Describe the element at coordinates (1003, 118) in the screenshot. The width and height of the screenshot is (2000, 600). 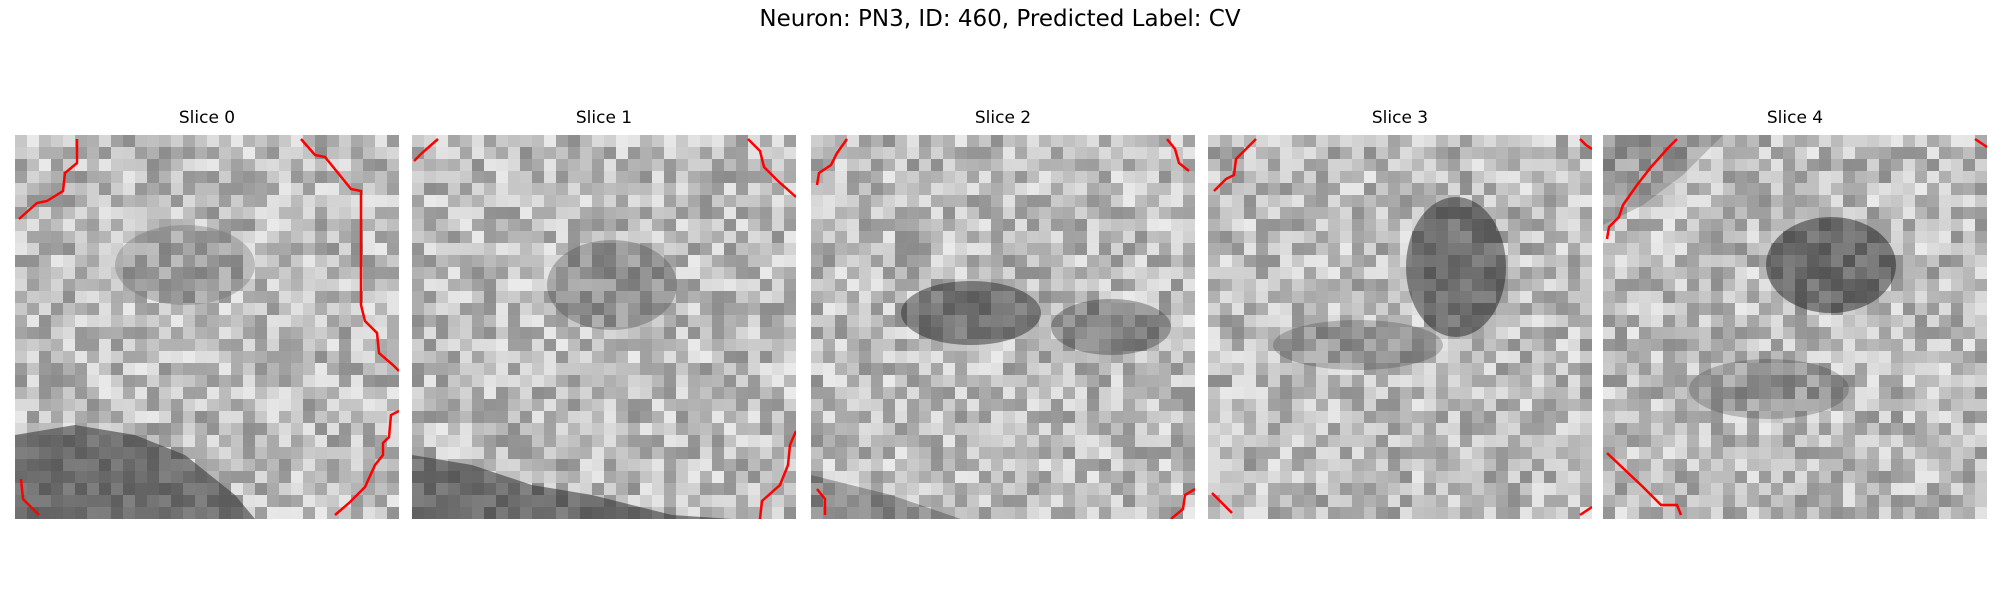
I see `slice-title-2: Slice 2` at that location.